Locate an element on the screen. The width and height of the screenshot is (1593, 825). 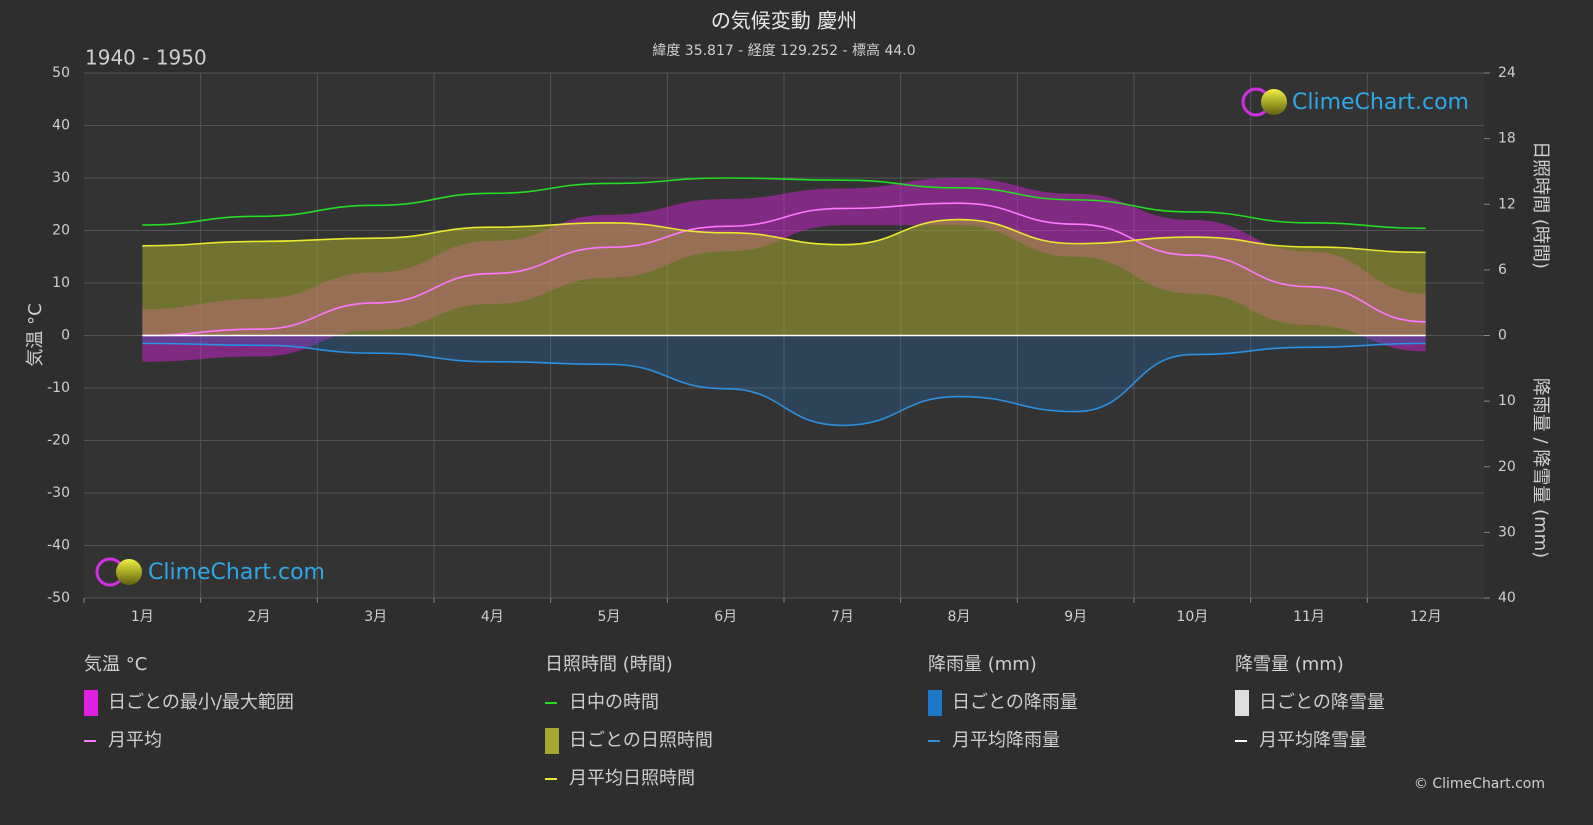
chart-subtitle: 緯度 35.817 - 経度 129.252 - 標高 44.0 is located at coordinates (783, 50).